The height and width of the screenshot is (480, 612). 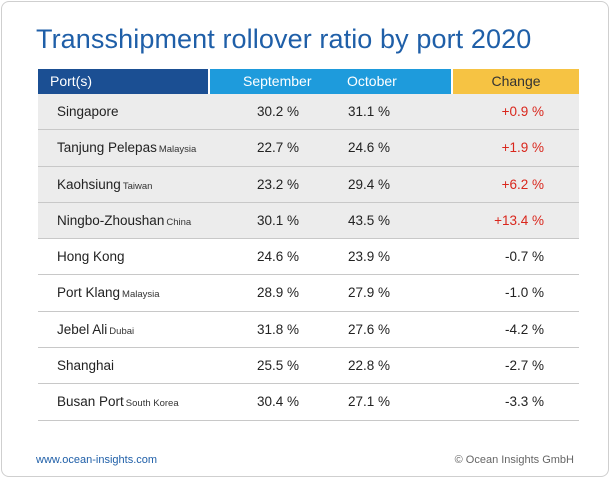 I want to click on change-value: +13.4 %, so click(x=519, y=220).